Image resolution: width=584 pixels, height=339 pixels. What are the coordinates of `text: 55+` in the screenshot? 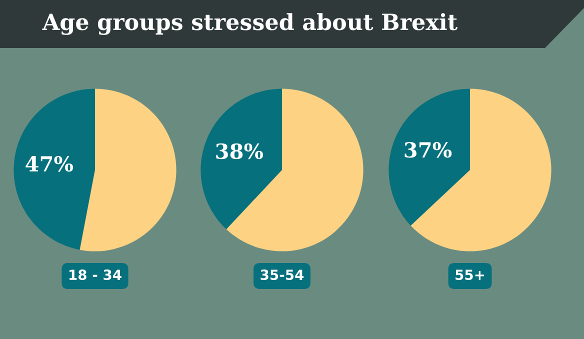 It's located at (470, 275).